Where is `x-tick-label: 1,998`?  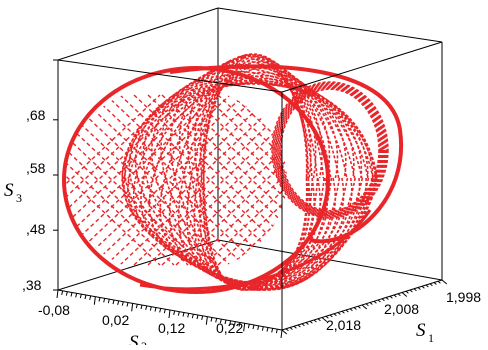
x-tick-label: 1,998 is located at coordinates (463, 297).